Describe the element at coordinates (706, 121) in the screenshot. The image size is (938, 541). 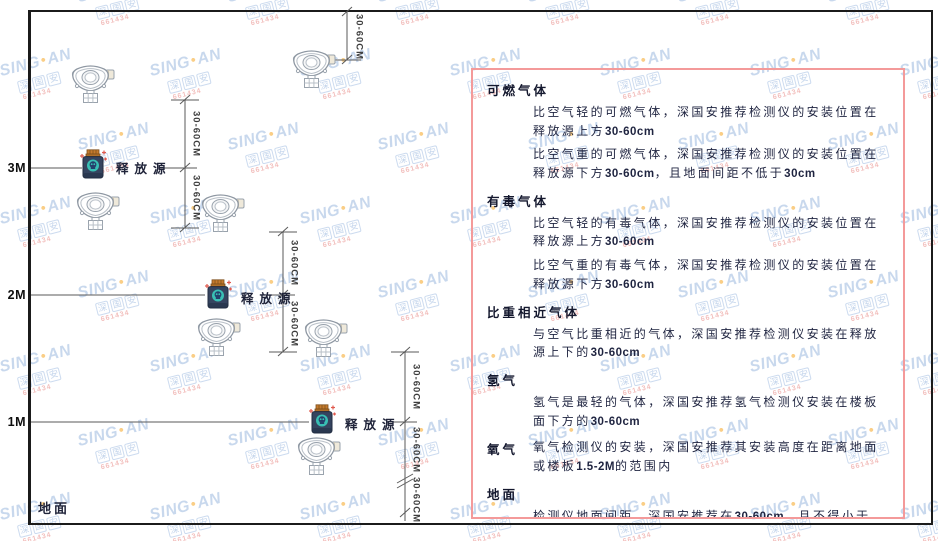
I see `section-paragraph: 比空气轻的可燃气体，深国安推荐检测仪的安装位置在释放源上方30-60cm` at that location.